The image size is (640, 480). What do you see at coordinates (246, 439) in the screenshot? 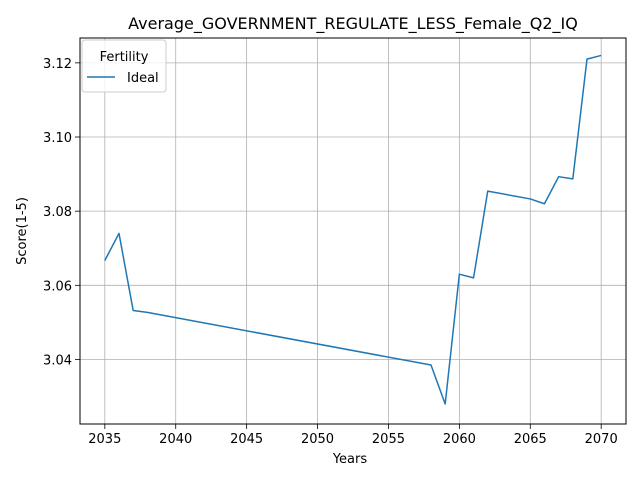
I see `x-tick-label: 2045` at bounding box center [246, 439].